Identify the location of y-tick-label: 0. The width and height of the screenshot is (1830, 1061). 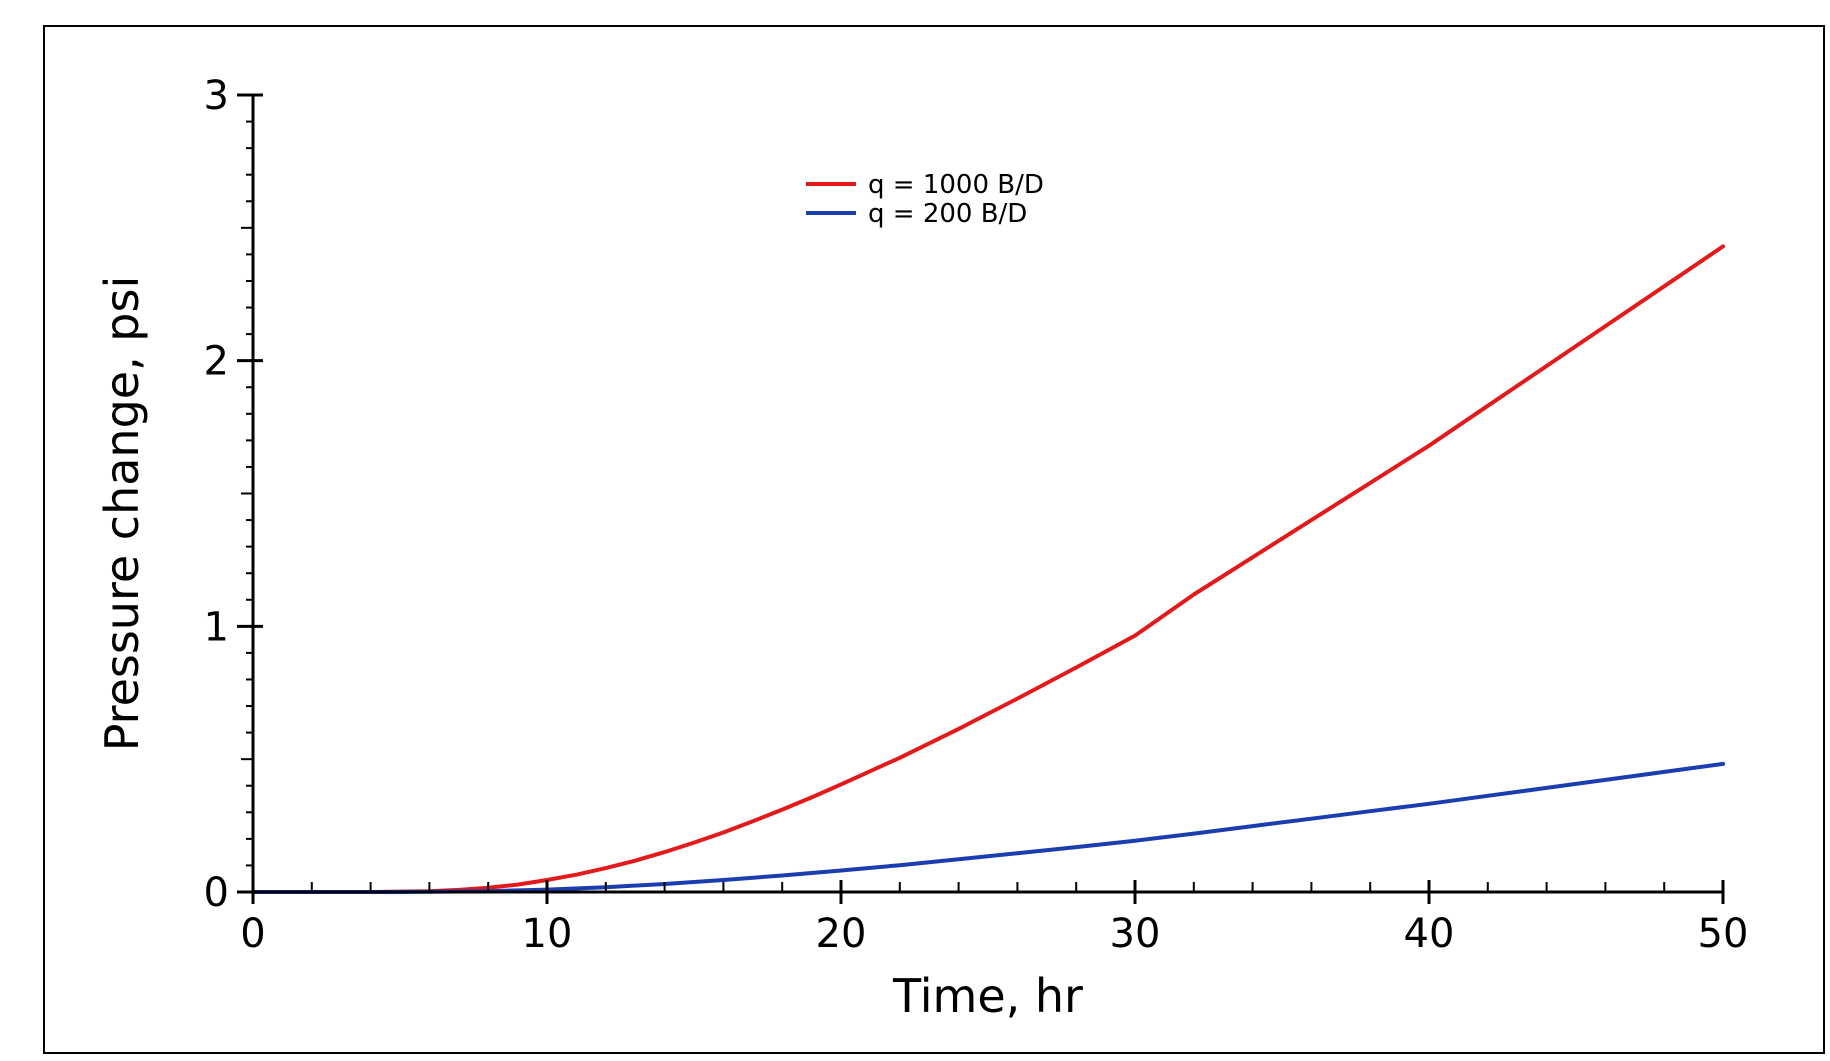
(216, 893).